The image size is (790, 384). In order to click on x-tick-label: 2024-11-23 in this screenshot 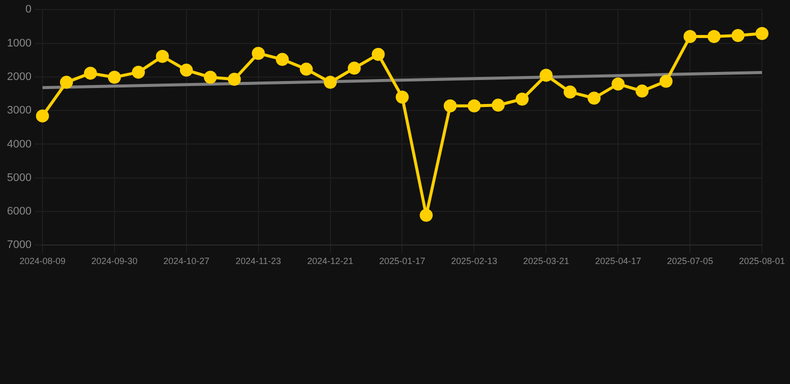, I will do `click(259, 261)`.